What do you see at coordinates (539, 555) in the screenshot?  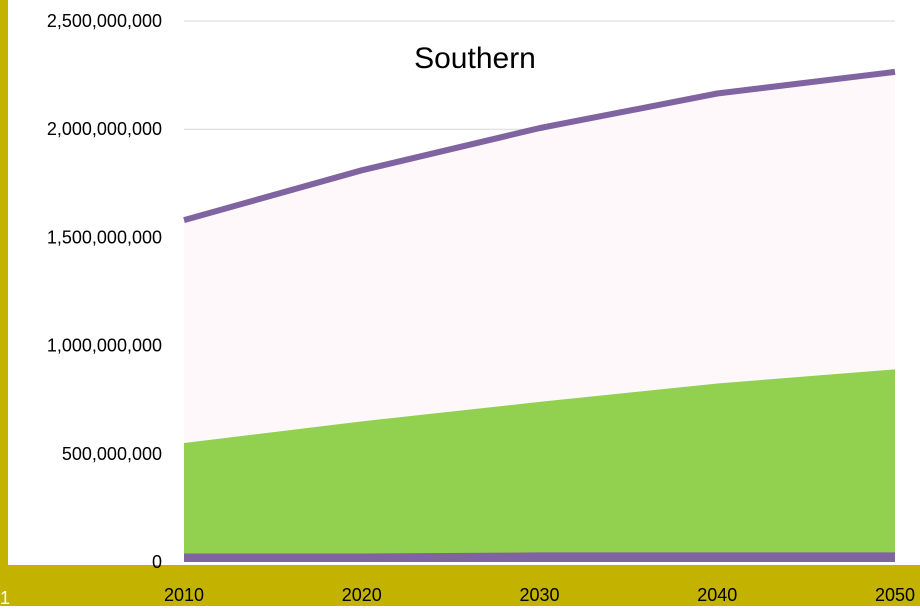 I see `bottom-series-line` at bounding box center [539, 555].